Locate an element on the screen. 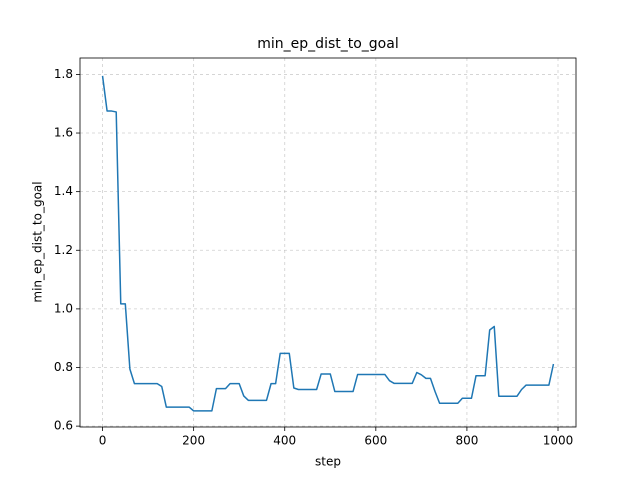 The image size is (640, 484). y-tick-label: 0.6 is located at coordinates (63, 426).